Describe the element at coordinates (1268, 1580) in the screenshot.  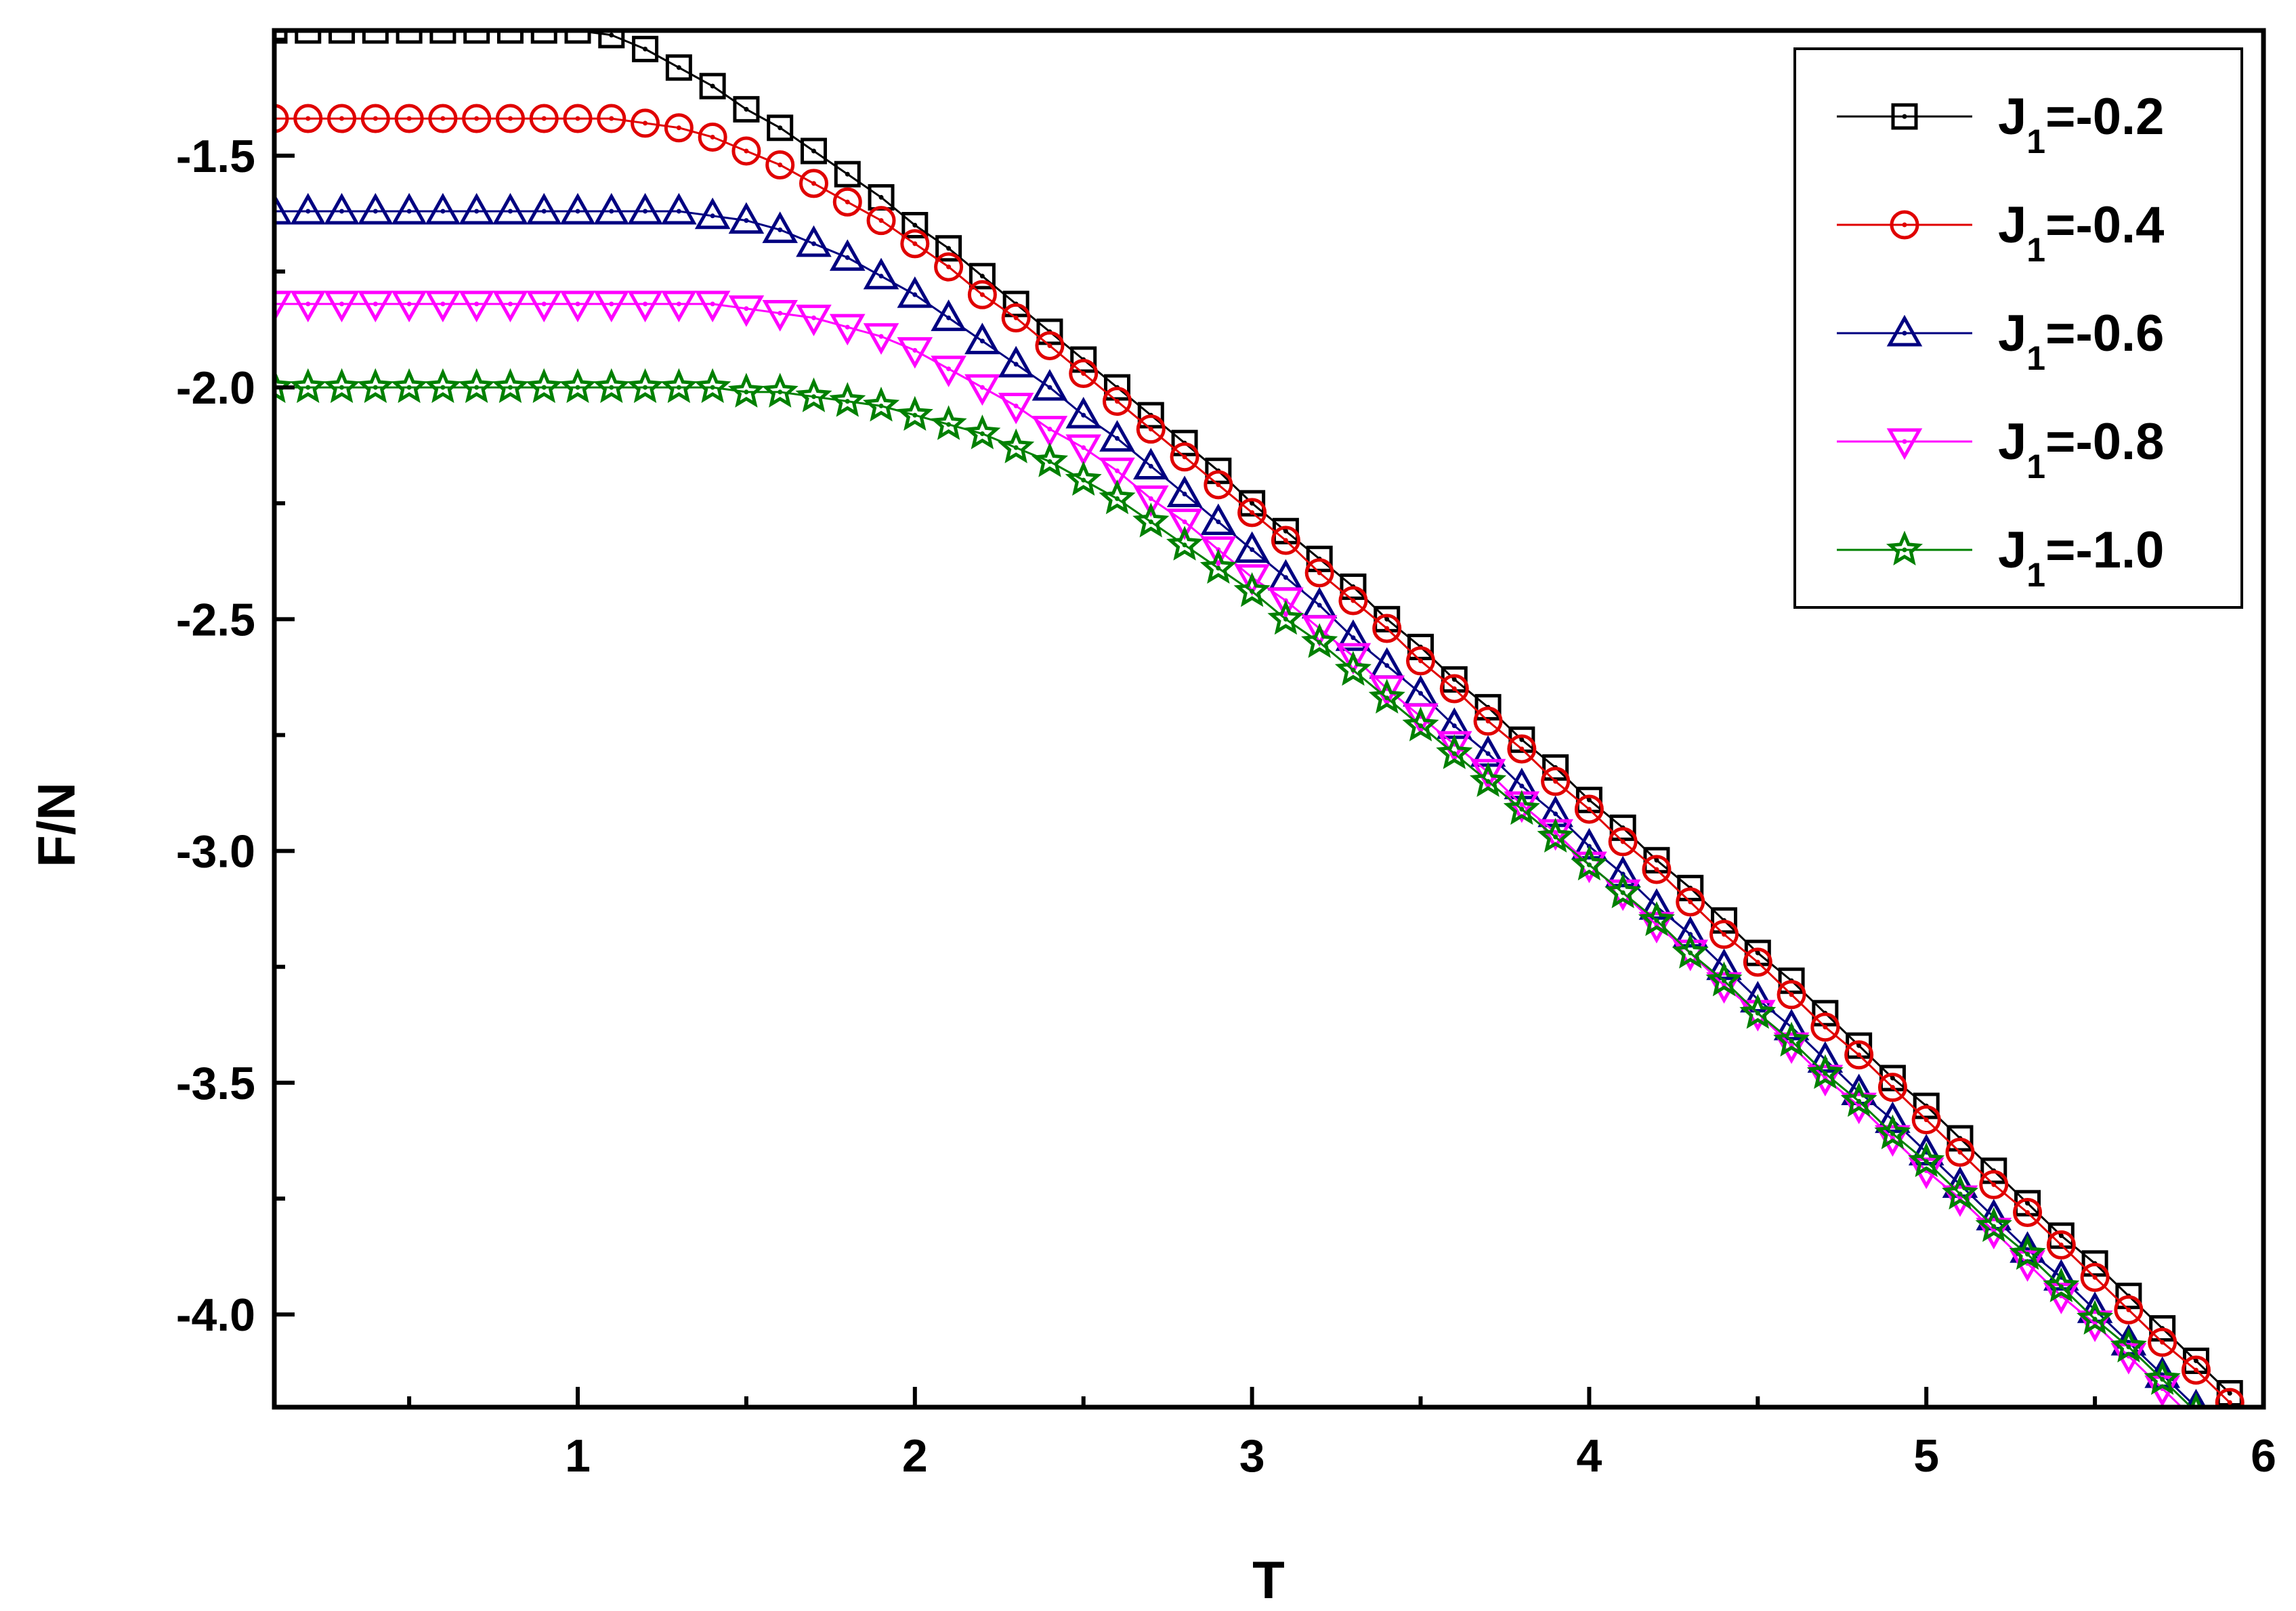
I see `x-axis-title: T` at that location.